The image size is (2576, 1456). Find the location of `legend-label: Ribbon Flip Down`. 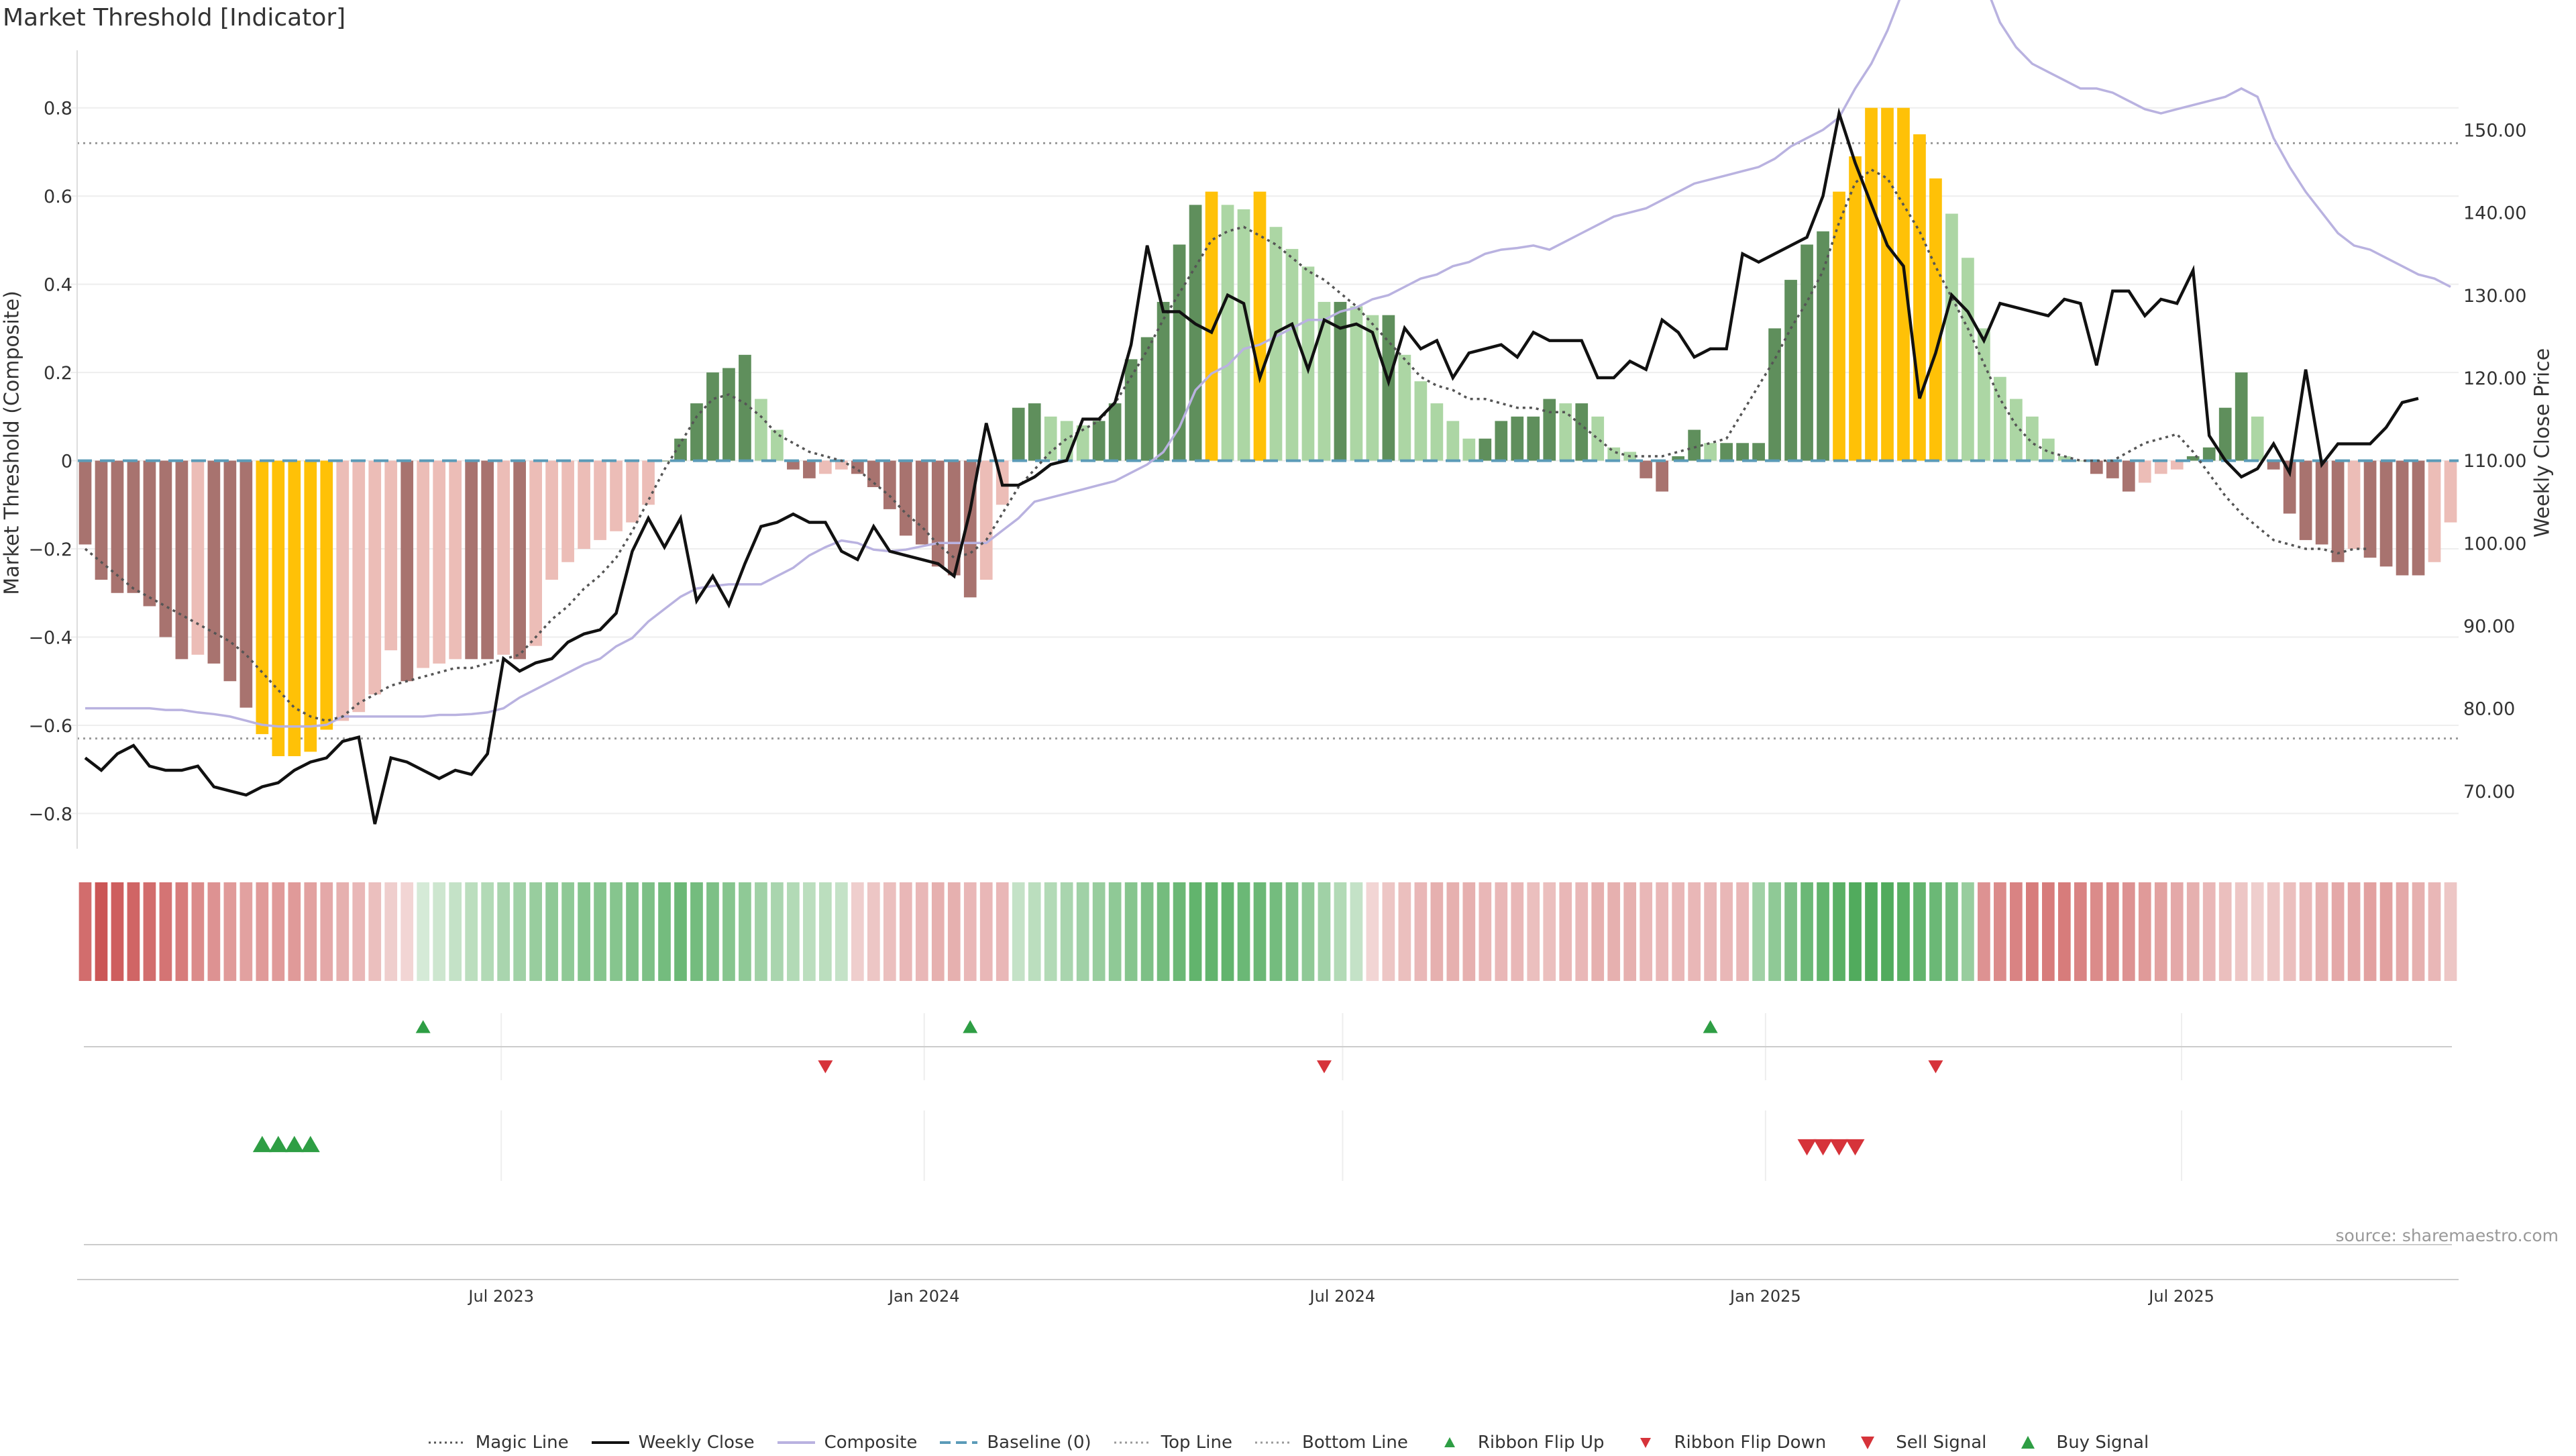

legend-label: Ribbon Flip Down is located at coordinates (1750, 1443).